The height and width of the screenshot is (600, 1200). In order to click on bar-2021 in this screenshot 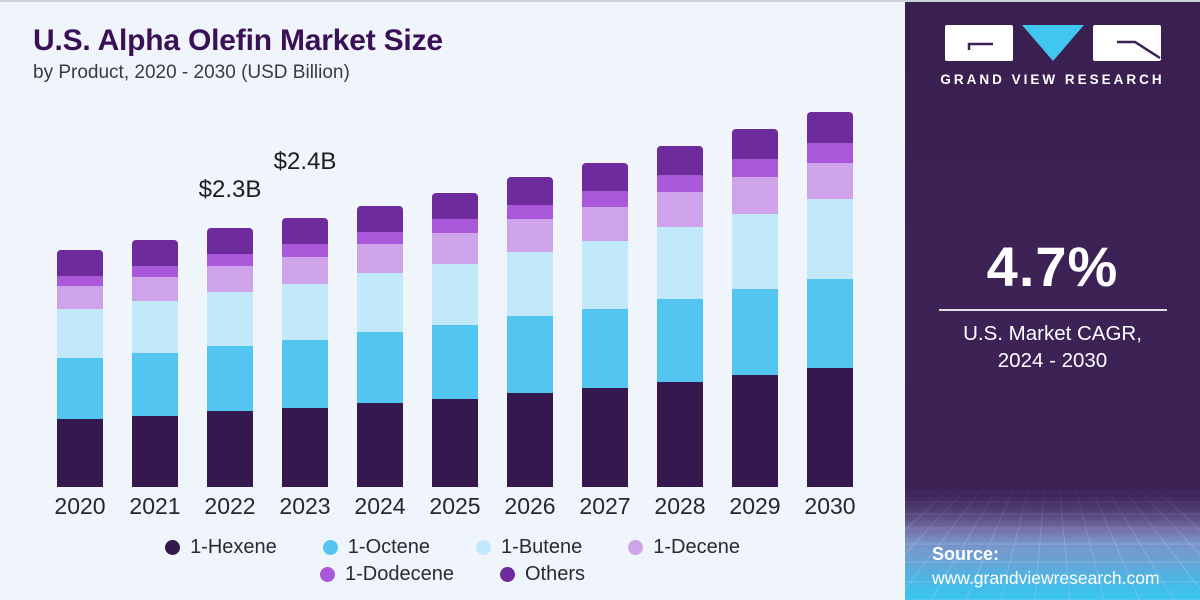, I will do `click(155, 363)`.